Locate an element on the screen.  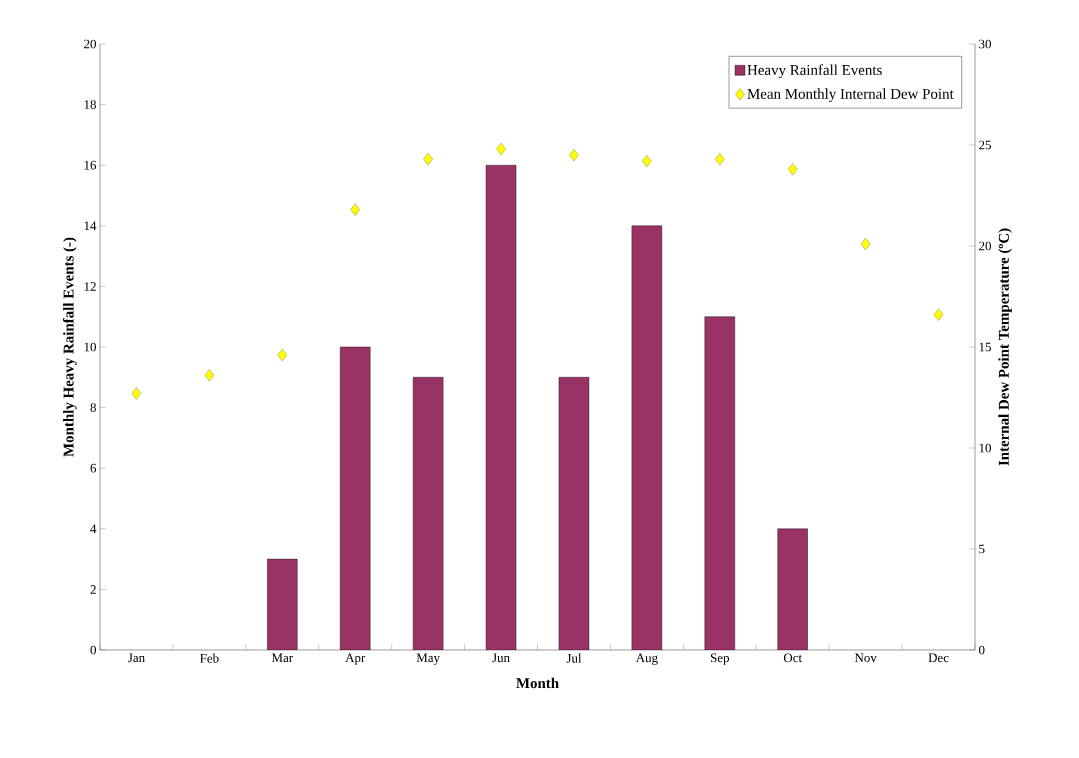
y-tick-label: 10 is located at coordinates (90, 347).